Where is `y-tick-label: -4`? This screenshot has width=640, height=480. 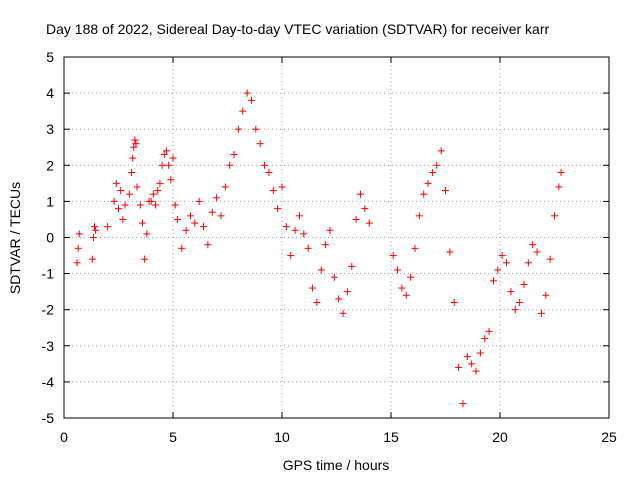 y-tick-label: -4 is located at coordinates (48, 382).